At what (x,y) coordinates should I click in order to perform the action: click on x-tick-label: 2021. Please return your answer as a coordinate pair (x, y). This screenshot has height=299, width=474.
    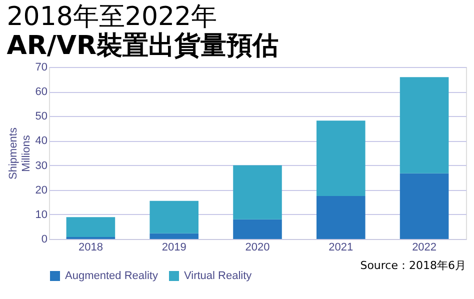
    Looking at the image, I should click on (341, 248).